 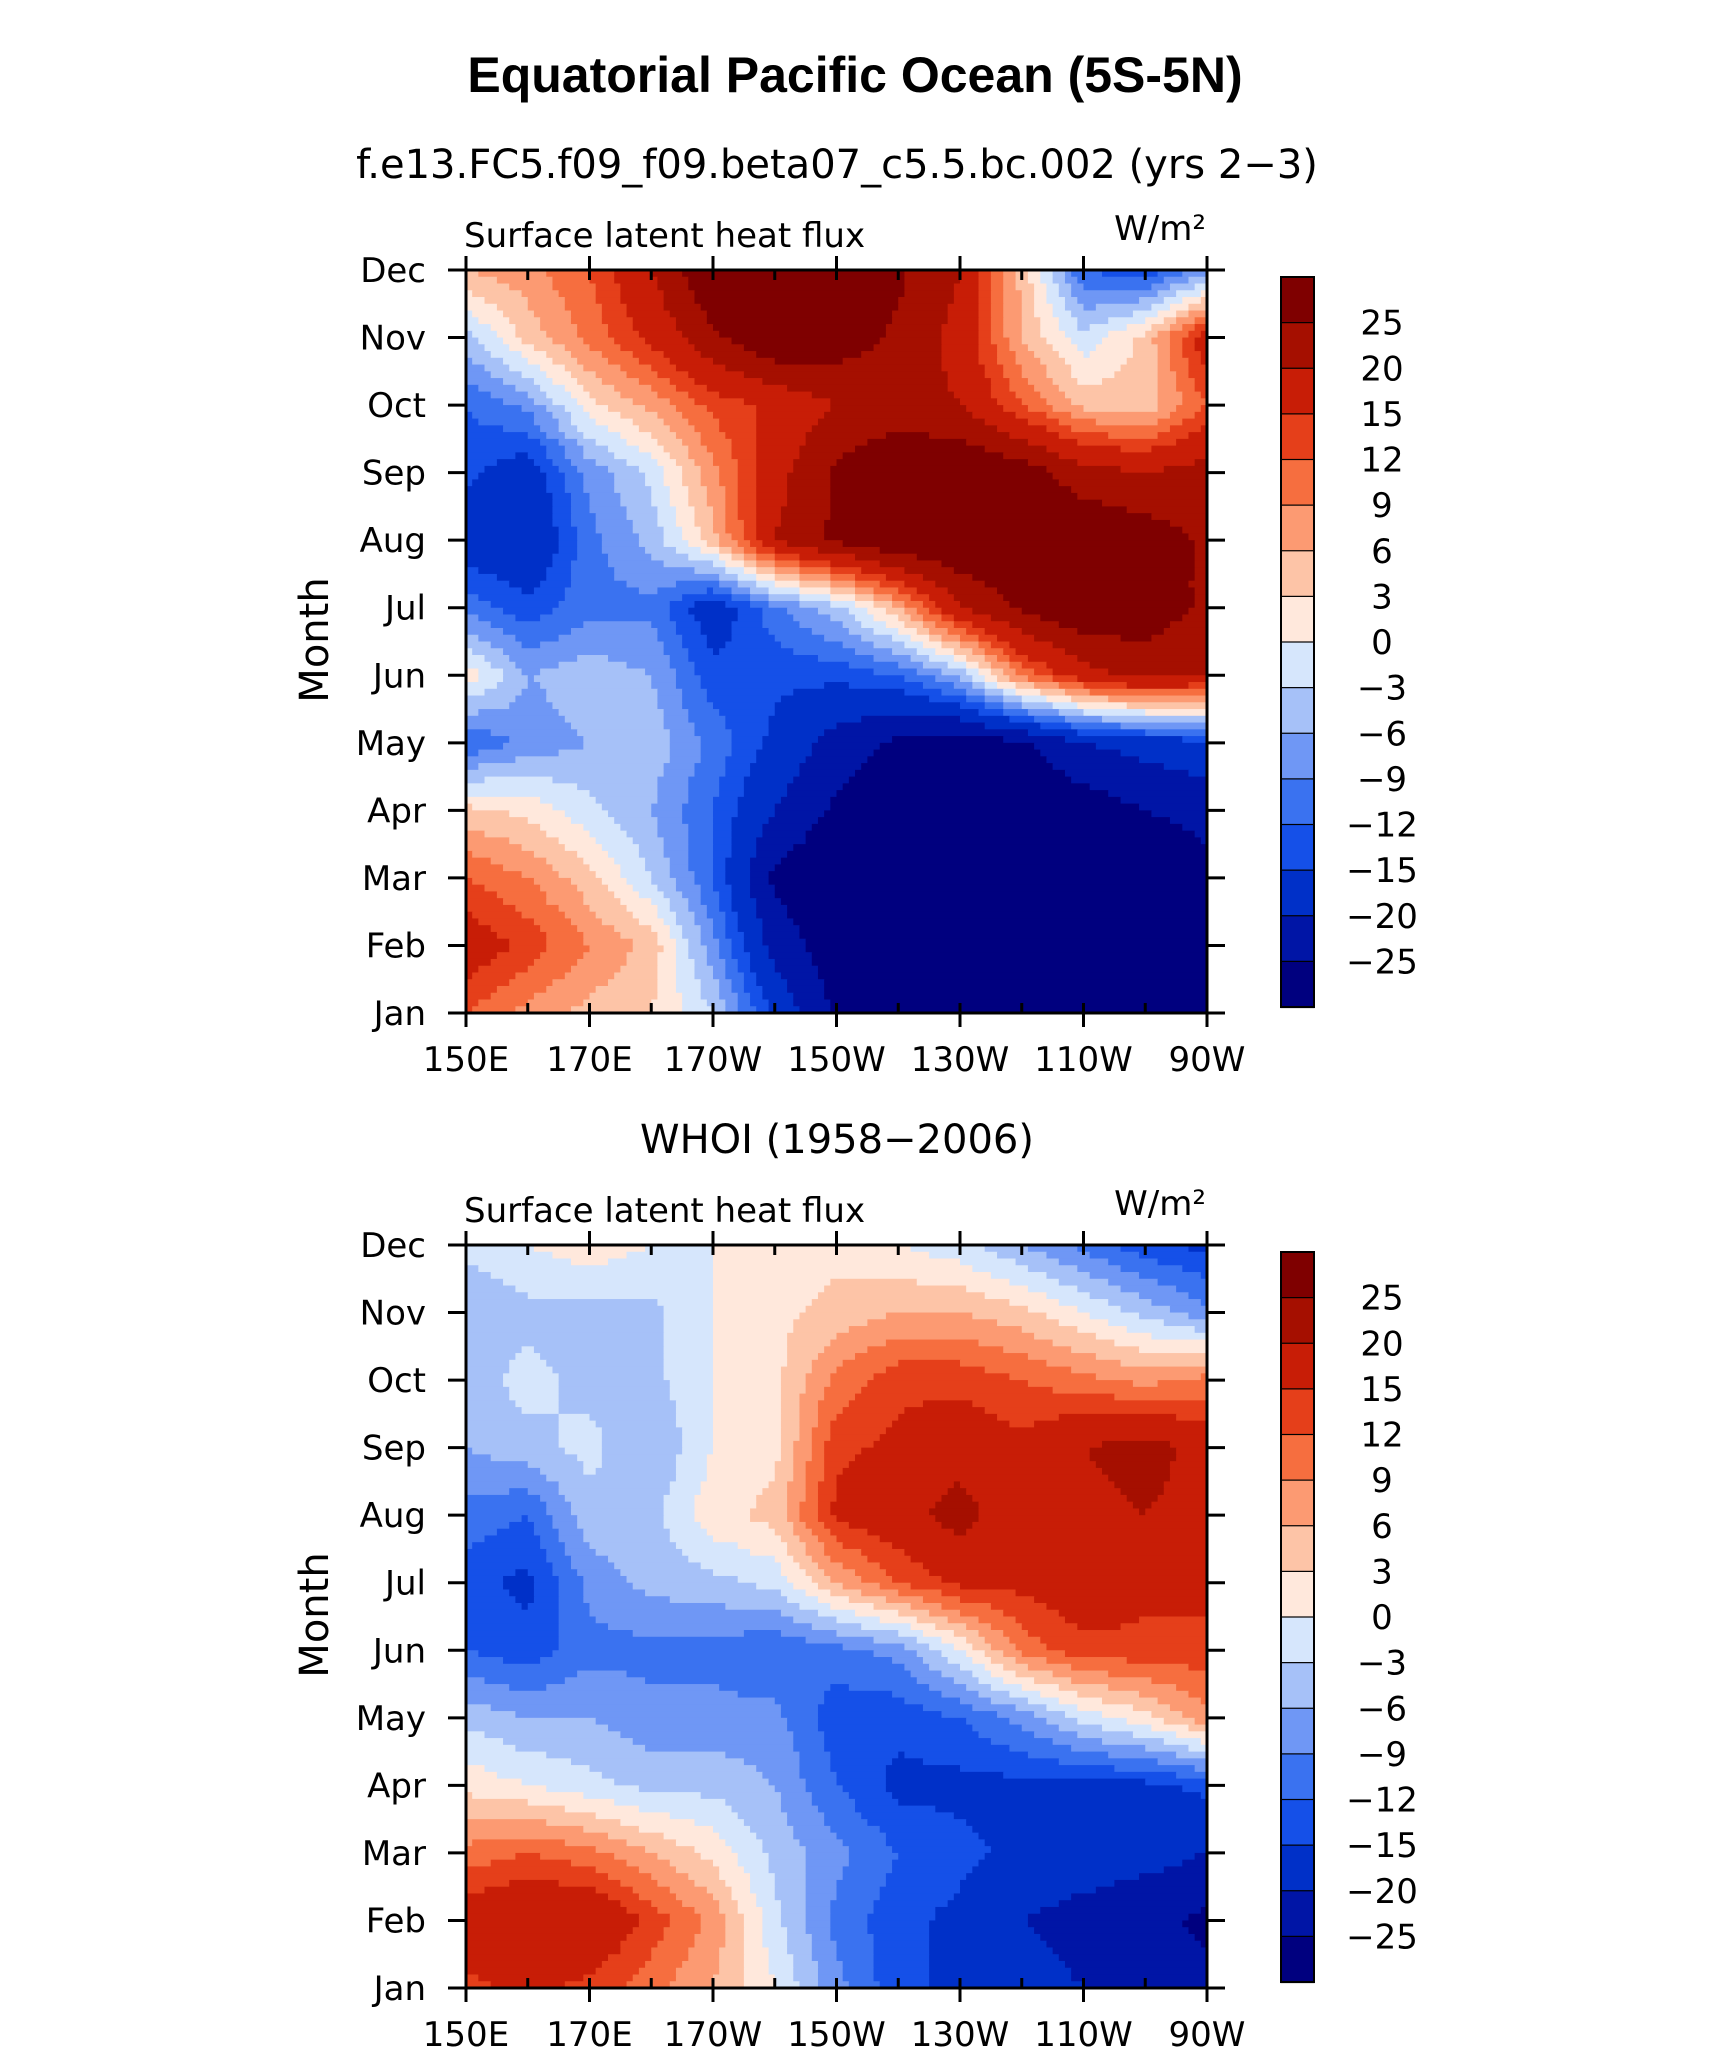 I want to click on colorbar-label: −6, so click(x=1382, y=734).